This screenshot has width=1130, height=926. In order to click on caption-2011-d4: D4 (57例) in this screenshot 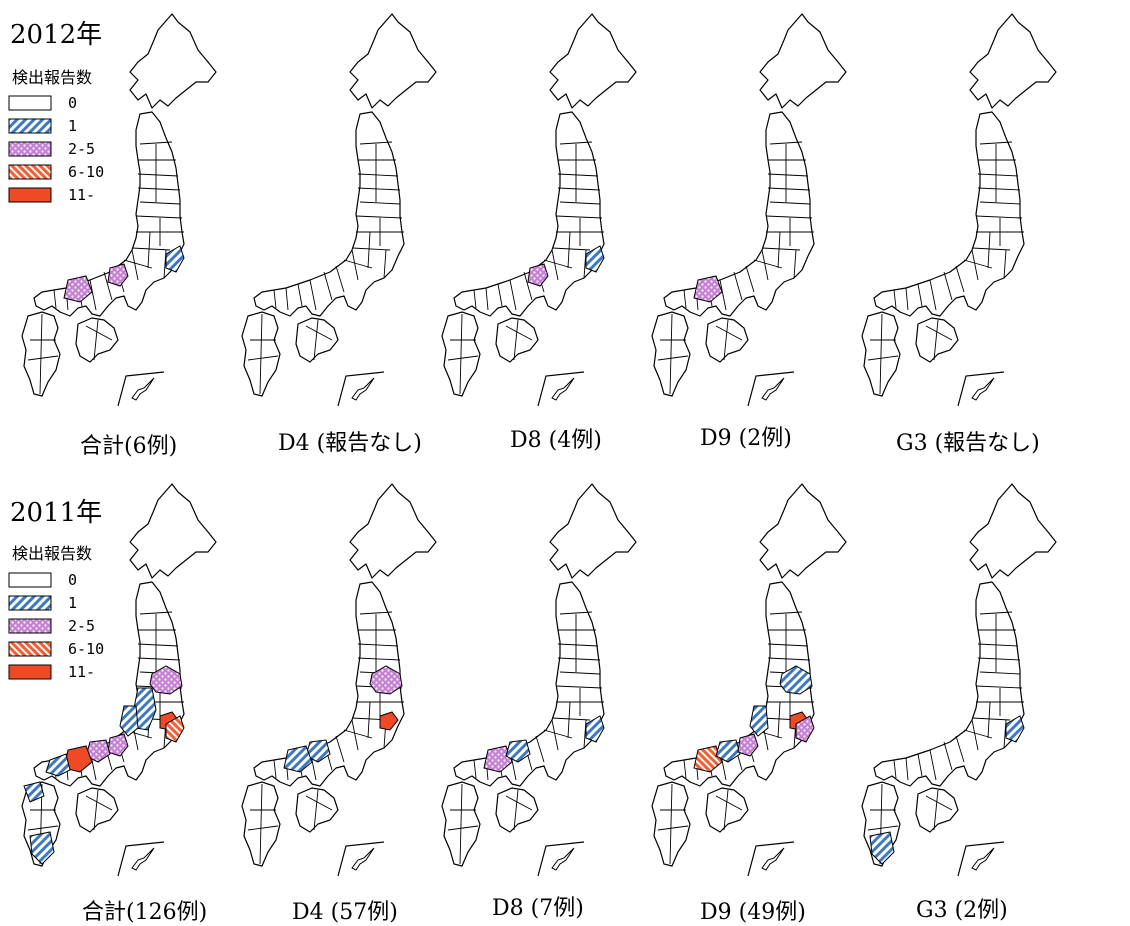, I will do `click(345, 912)`.